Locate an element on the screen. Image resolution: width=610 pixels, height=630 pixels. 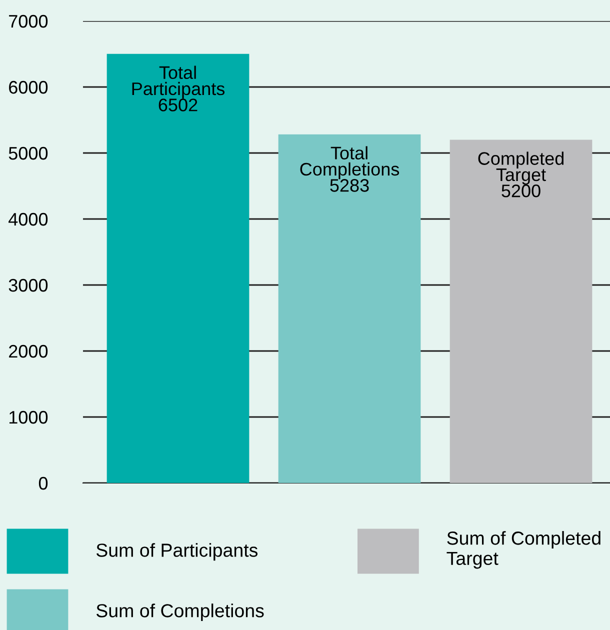
y-tick-label: 6000 is located at coordinates (28, 87).